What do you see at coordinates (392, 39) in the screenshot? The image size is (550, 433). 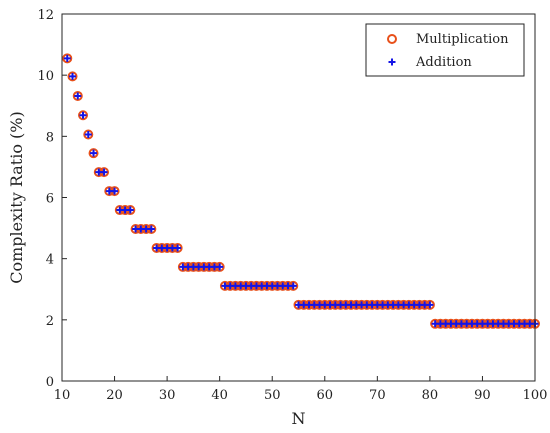 I see `legend-multiplication-marker` at bounding box center [392, 39].